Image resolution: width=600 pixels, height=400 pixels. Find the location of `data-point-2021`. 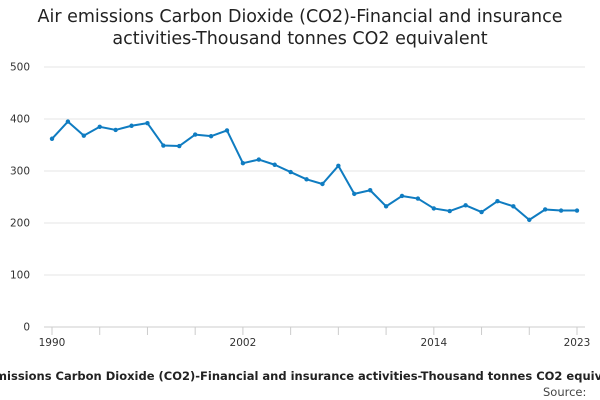

data-point-2021 is located at coordinates (545, 209).